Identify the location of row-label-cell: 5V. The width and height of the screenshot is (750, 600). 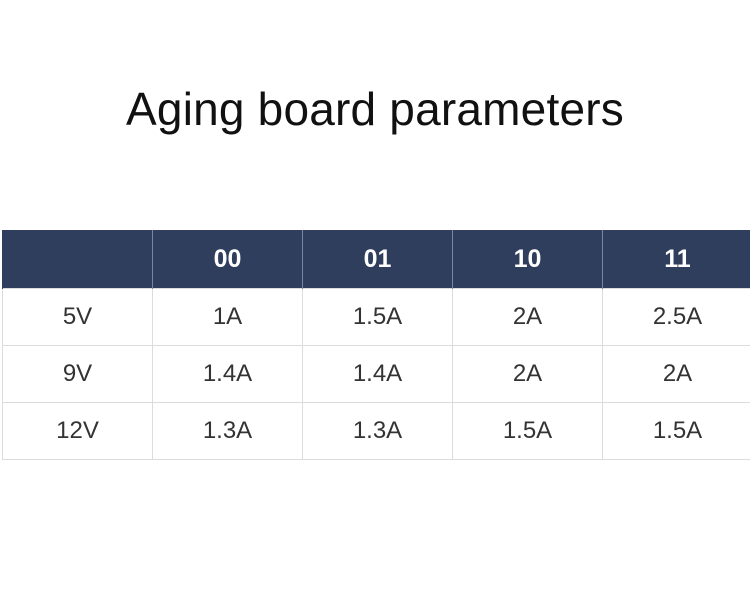
(77, 317).